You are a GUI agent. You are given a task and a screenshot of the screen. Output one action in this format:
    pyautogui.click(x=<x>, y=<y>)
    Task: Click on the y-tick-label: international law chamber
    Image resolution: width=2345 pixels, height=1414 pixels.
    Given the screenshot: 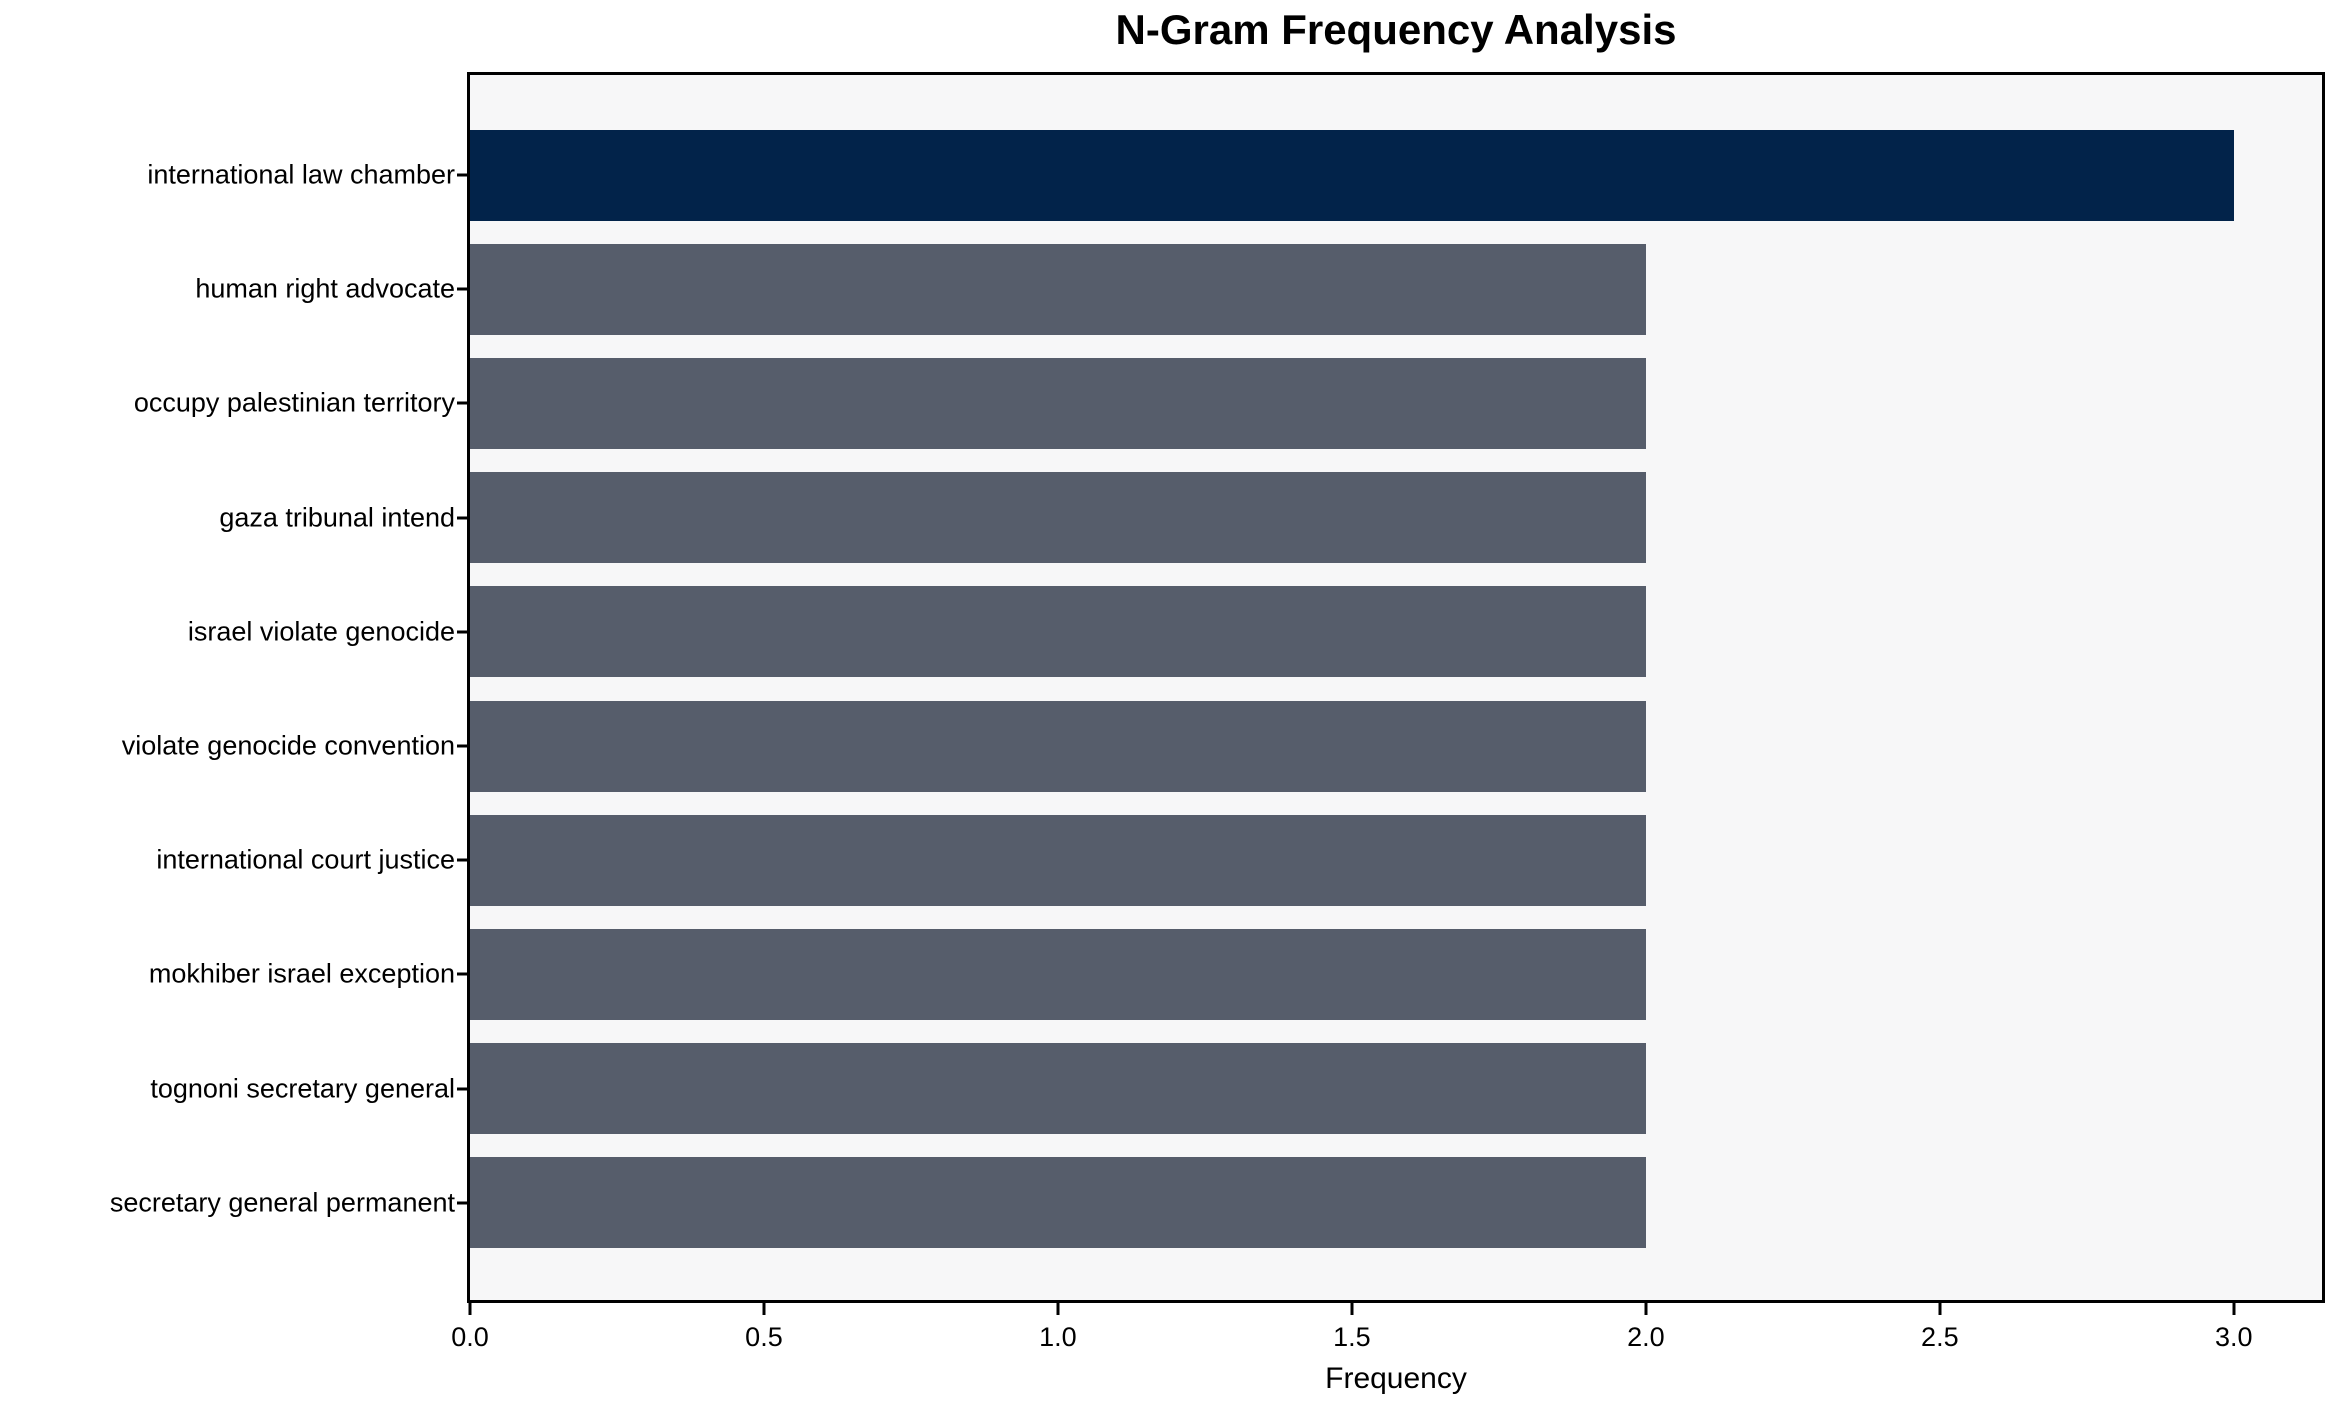 What is the action you would take?
    pyautogui.click(x=301, y=174)
    